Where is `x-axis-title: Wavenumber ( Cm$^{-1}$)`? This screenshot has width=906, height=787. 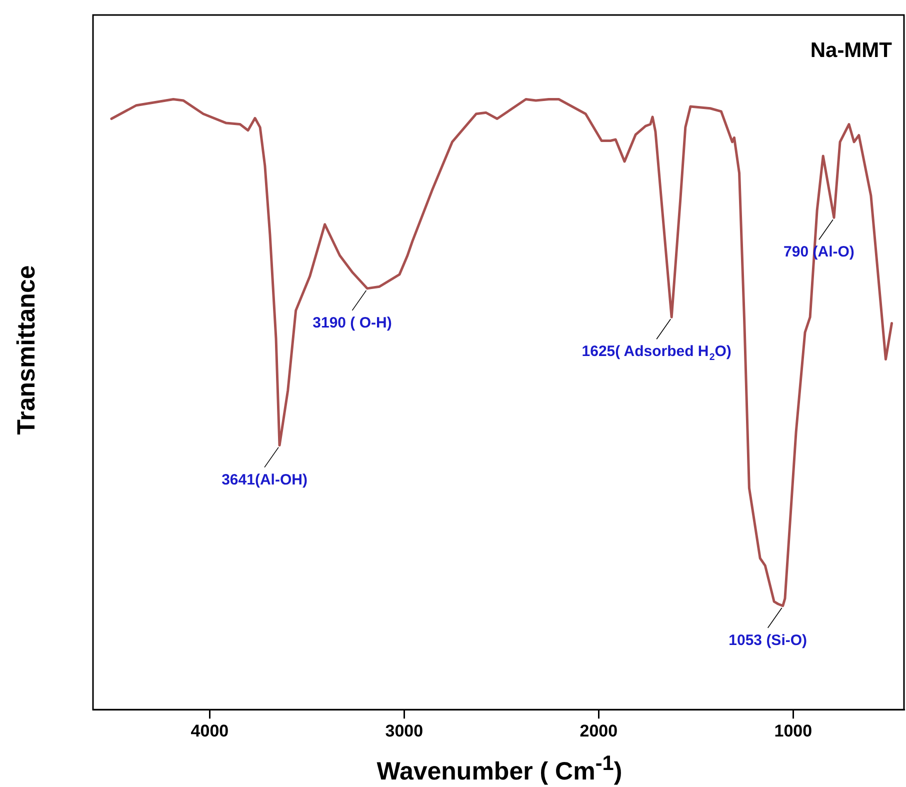 x-axis-title: Wavenumber ( Cm$^{-1}$) is located at coordinates (500, 769).